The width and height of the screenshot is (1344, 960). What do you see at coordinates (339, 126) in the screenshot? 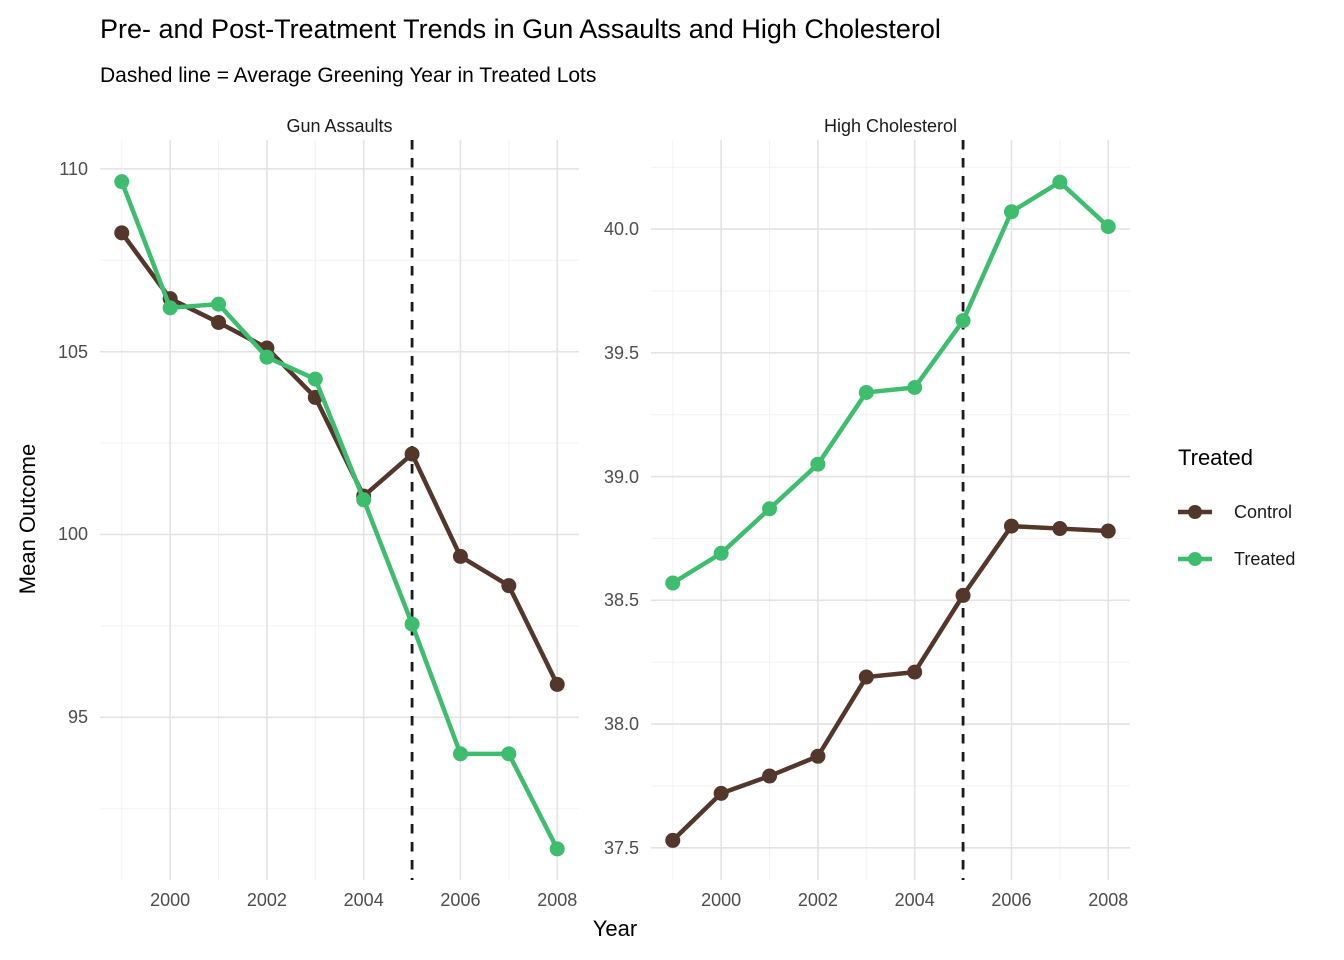
I see `facet-title-gun-assaults: Gun Assaults` at bounding box center [339, 126].